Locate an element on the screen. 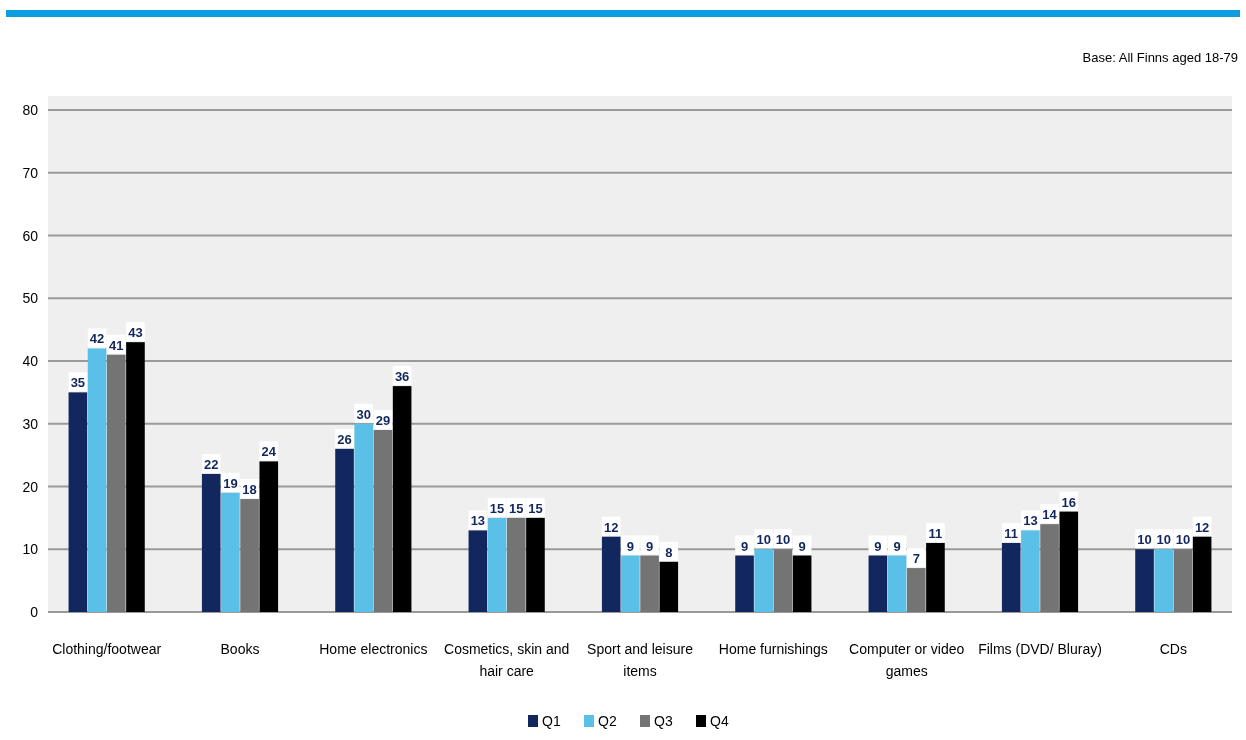  legend-label: Q3 is located at coordinates (663, 721).